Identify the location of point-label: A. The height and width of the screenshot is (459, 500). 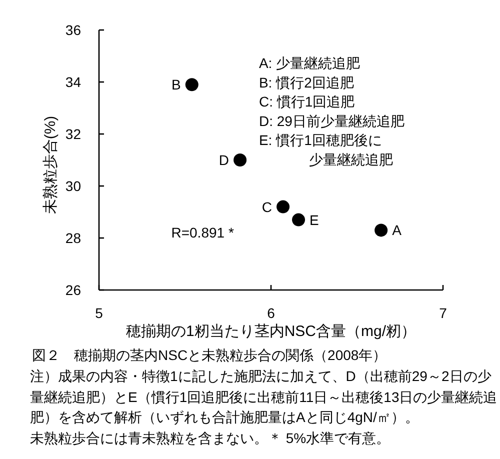
(397, 230).